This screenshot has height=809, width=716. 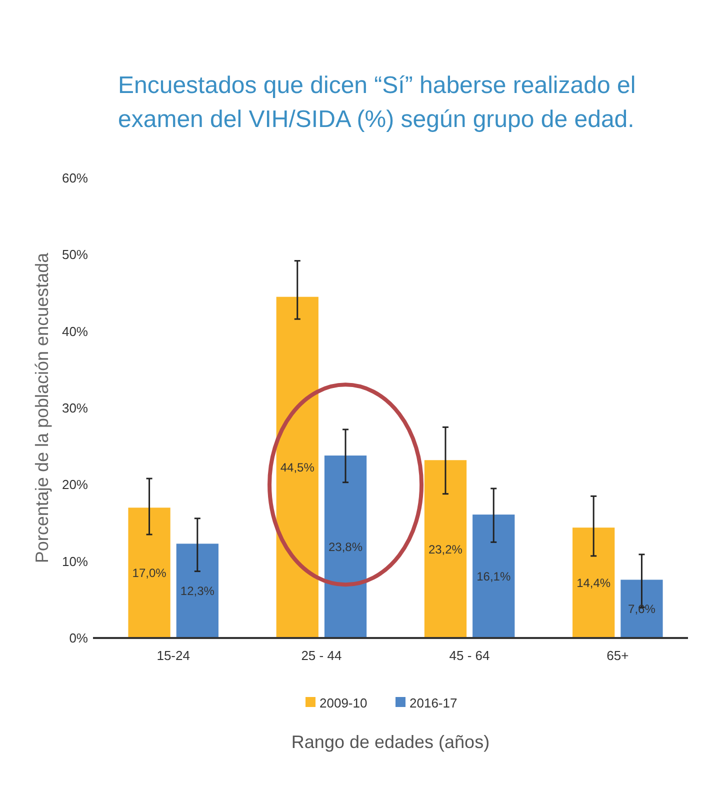 I want to click on data-label: 17,0%, so click(x=149, y=573).